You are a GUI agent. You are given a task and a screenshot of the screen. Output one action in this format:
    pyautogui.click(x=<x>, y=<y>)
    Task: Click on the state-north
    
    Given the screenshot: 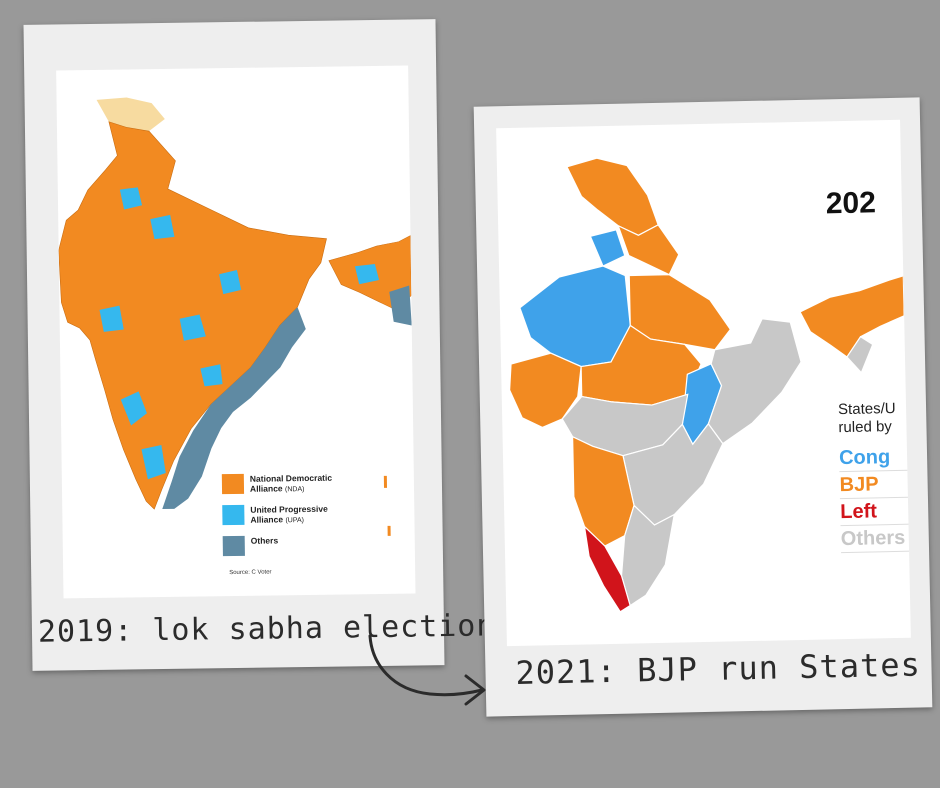 What is the action you would take?
    pyautogui.click(x=648, y=250)
    